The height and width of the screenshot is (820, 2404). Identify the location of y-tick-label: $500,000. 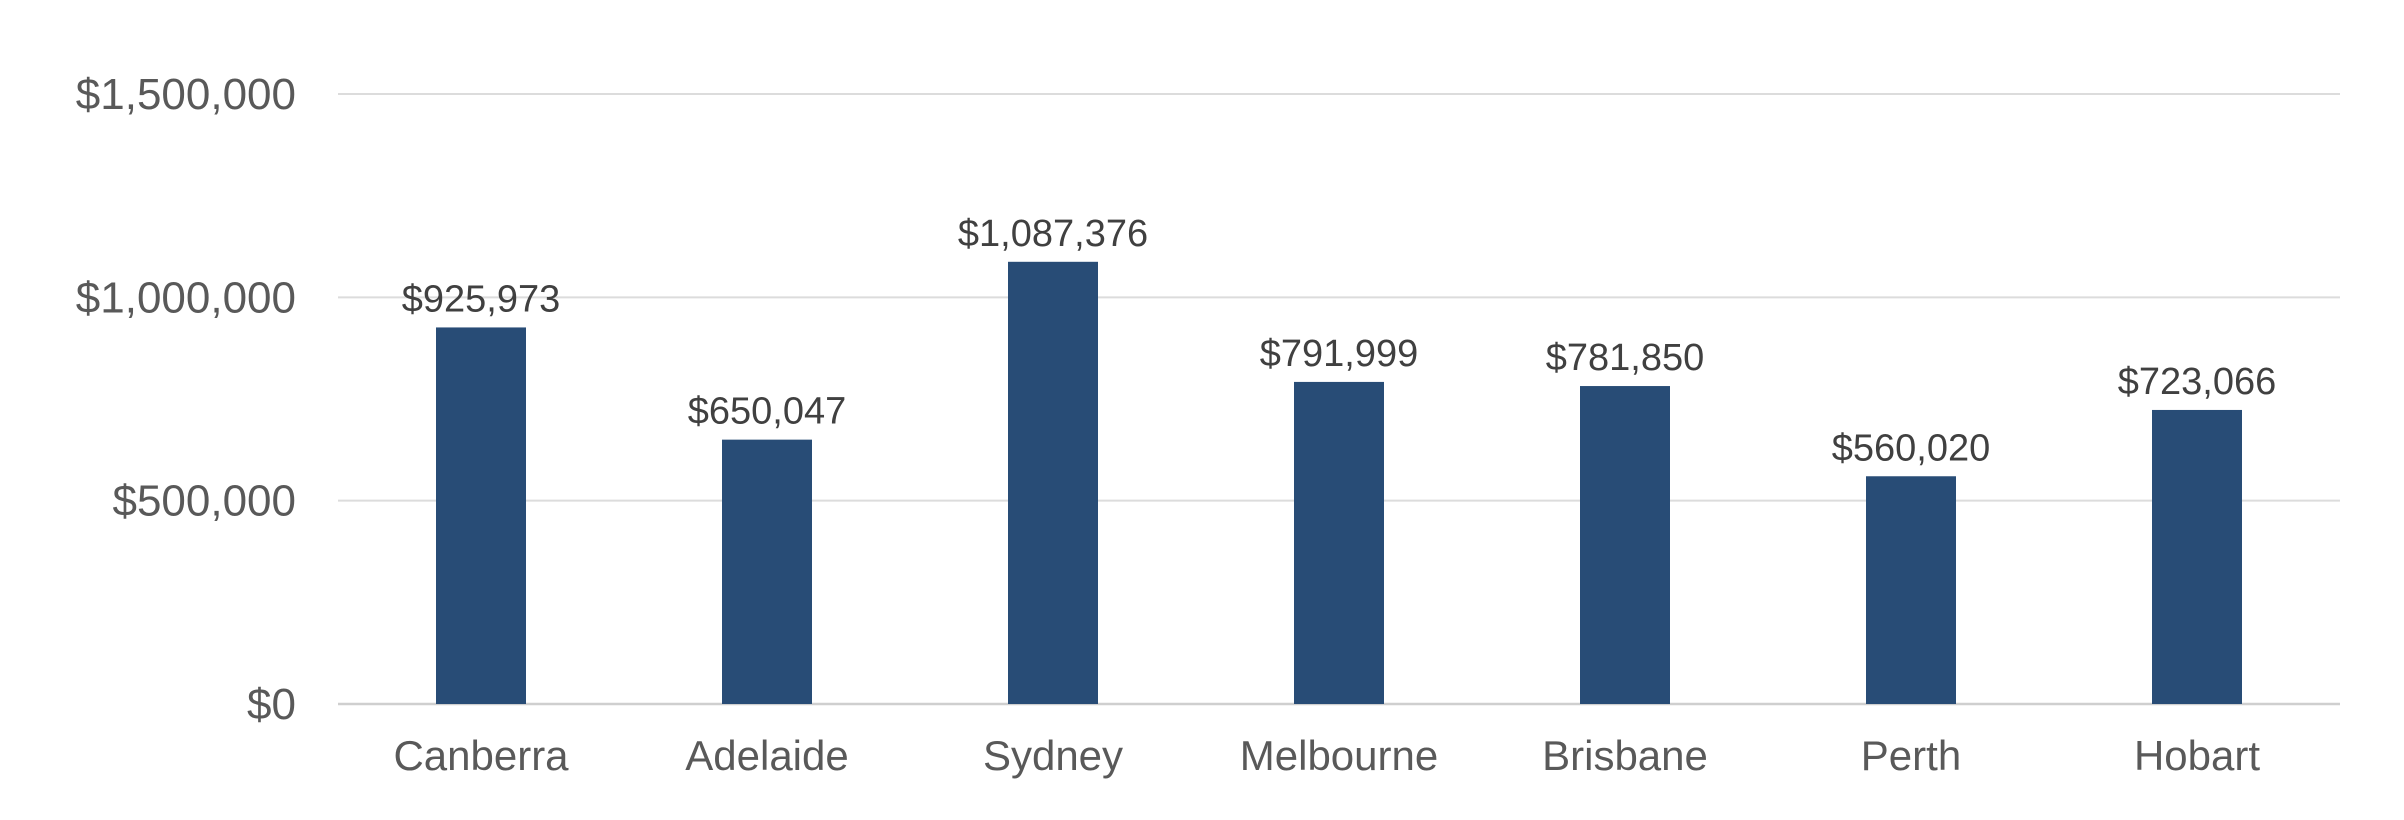
(204, 501).